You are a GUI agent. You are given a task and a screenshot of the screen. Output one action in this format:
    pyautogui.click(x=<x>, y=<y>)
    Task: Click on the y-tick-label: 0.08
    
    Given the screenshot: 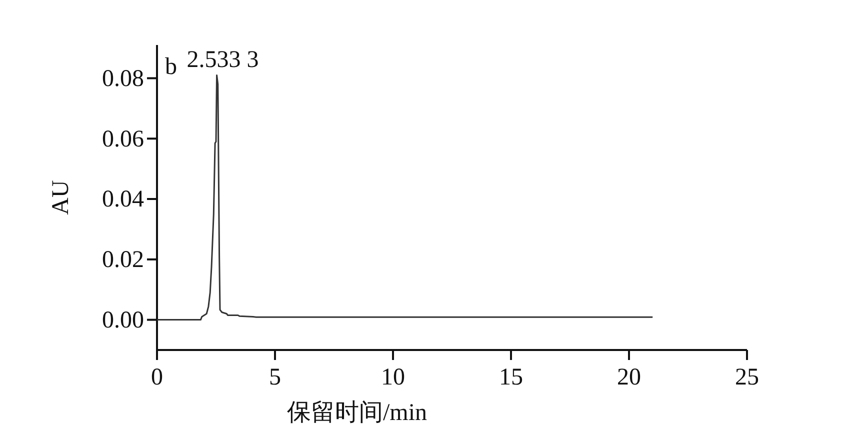 What is the action you would take?
    pyautogui.click(x=123, y=79)
    